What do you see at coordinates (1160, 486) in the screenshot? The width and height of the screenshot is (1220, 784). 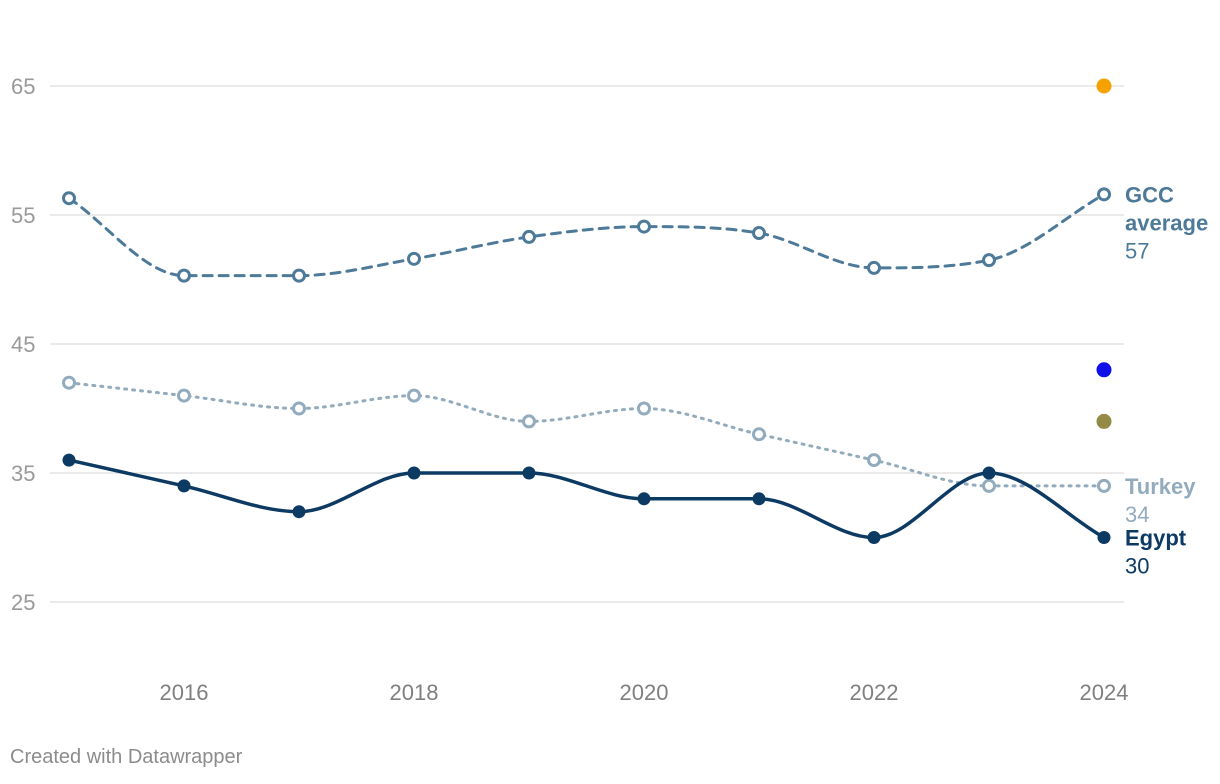 I see `series-label-turkey: Turkey` at bounding box center [1160, 486].